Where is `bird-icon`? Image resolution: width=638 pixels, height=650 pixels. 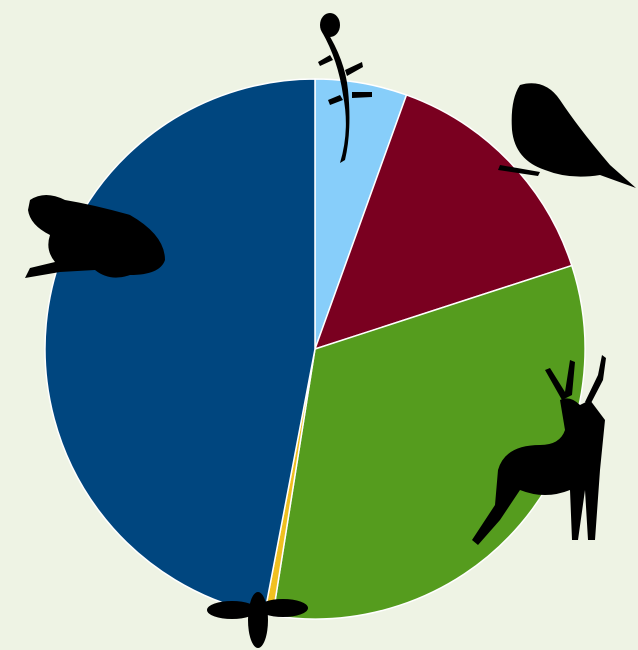 bird-icon is located at coordinates (567, 135).